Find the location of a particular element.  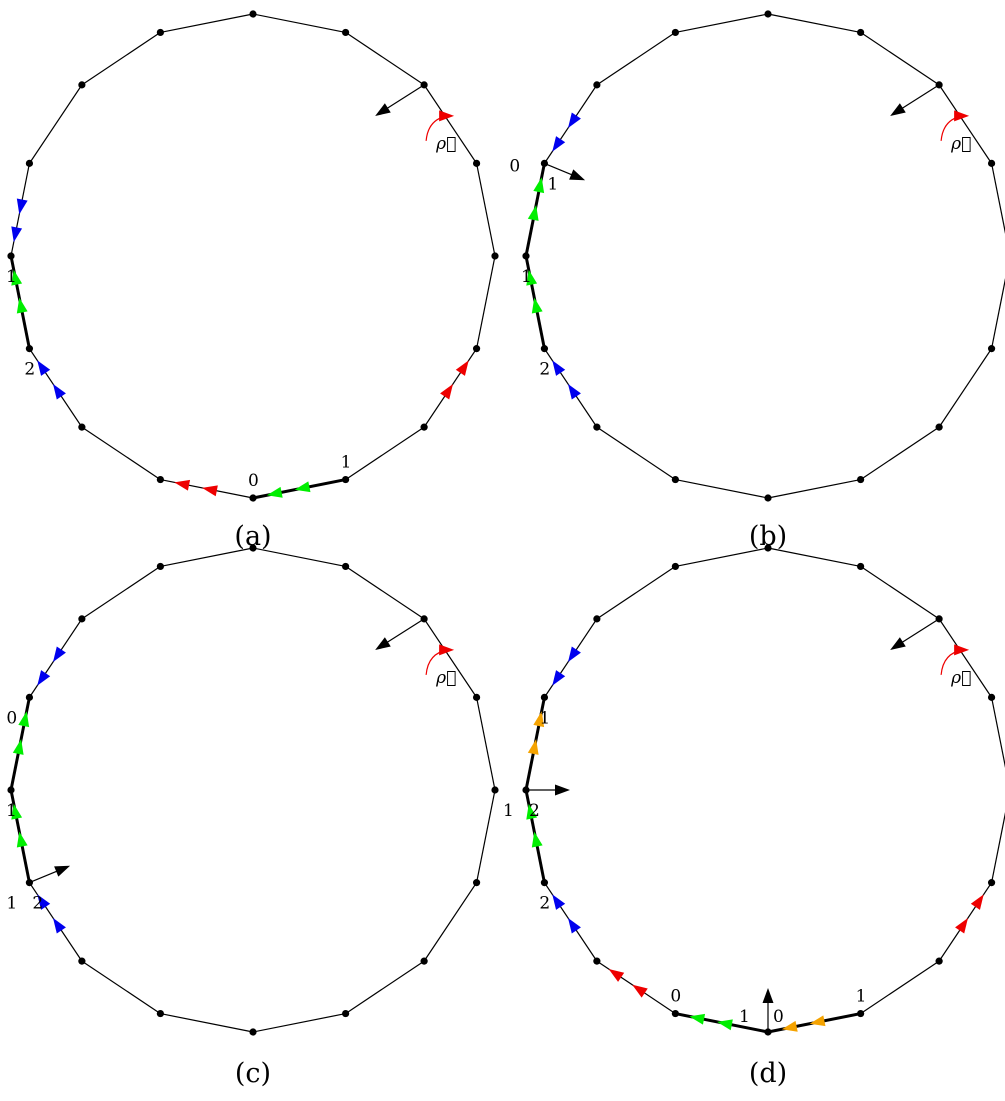

rho-direction-arrow is located at coordinates (403, 632).